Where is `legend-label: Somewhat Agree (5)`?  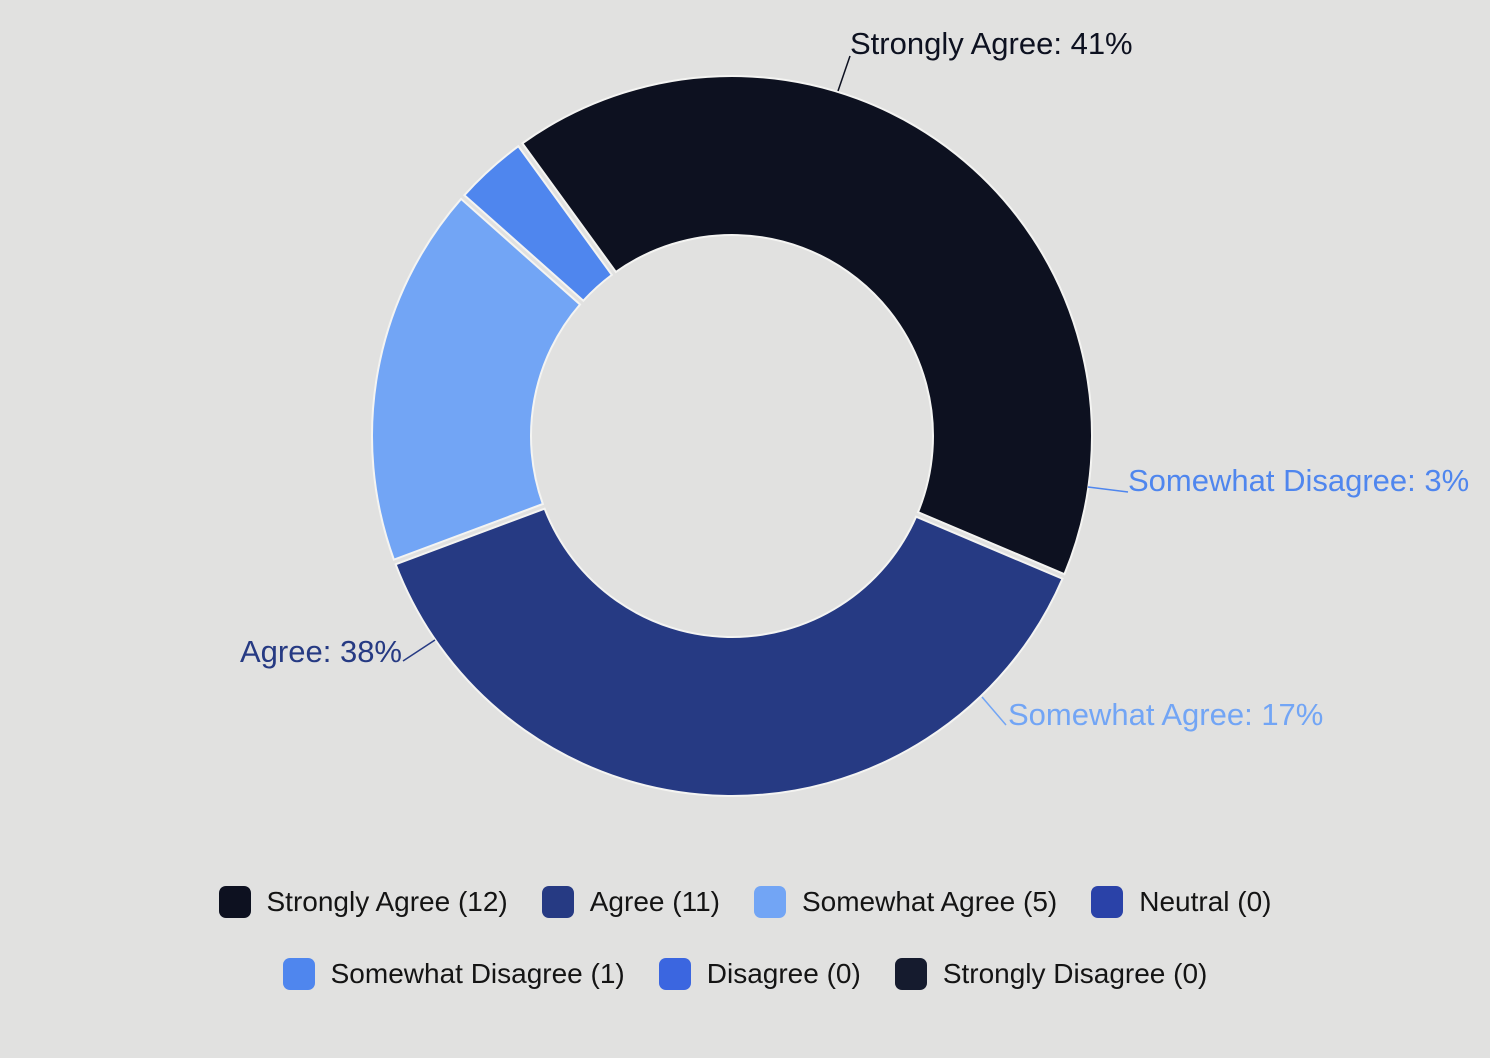 legend-label: Somewhat Agree (5) is located at coordinates (929, 901).